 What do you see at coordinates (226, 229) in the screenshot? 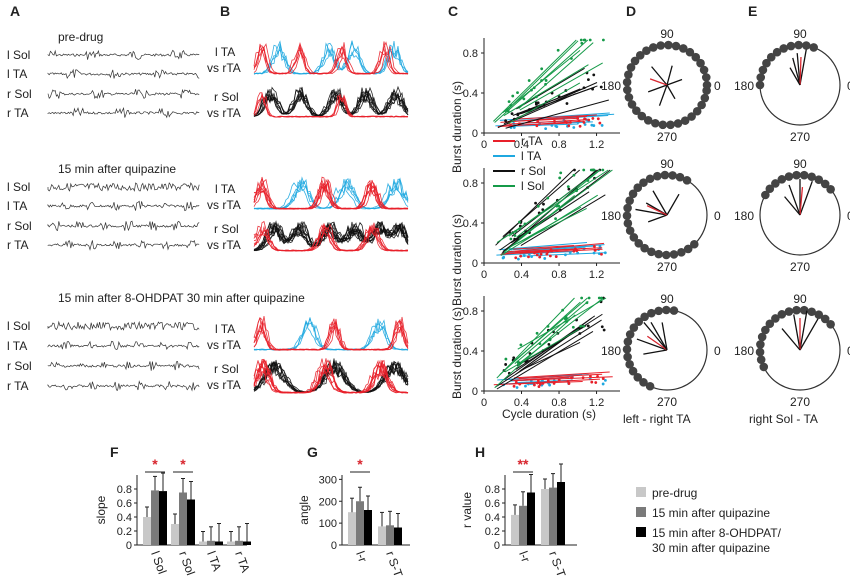
I see `panel-b-label: r Sol` at bounding box center [226, 229].